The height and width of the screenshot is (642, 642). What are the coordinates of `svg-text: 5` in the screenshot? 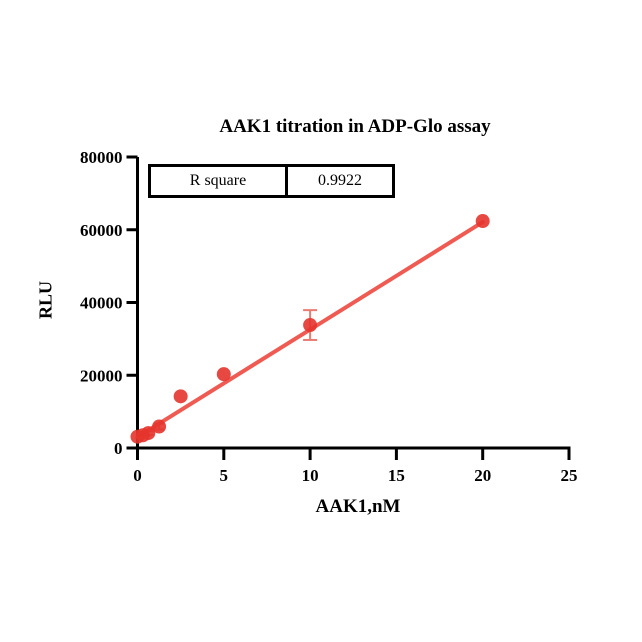 It's located at (224, 475).